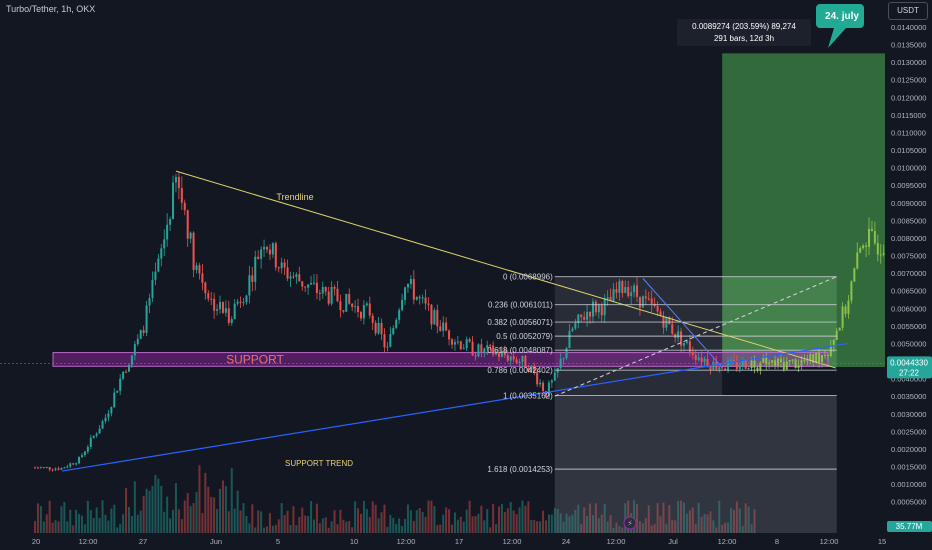 The width and height of the screenshot is (932, 550). I want to click on support-zone, so click(440, 359).